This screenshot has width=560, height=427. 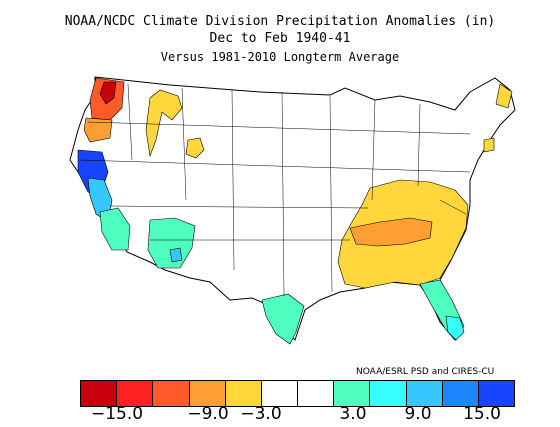 I want to click on legend-tick: −15.0, so click(x=117, y=414).